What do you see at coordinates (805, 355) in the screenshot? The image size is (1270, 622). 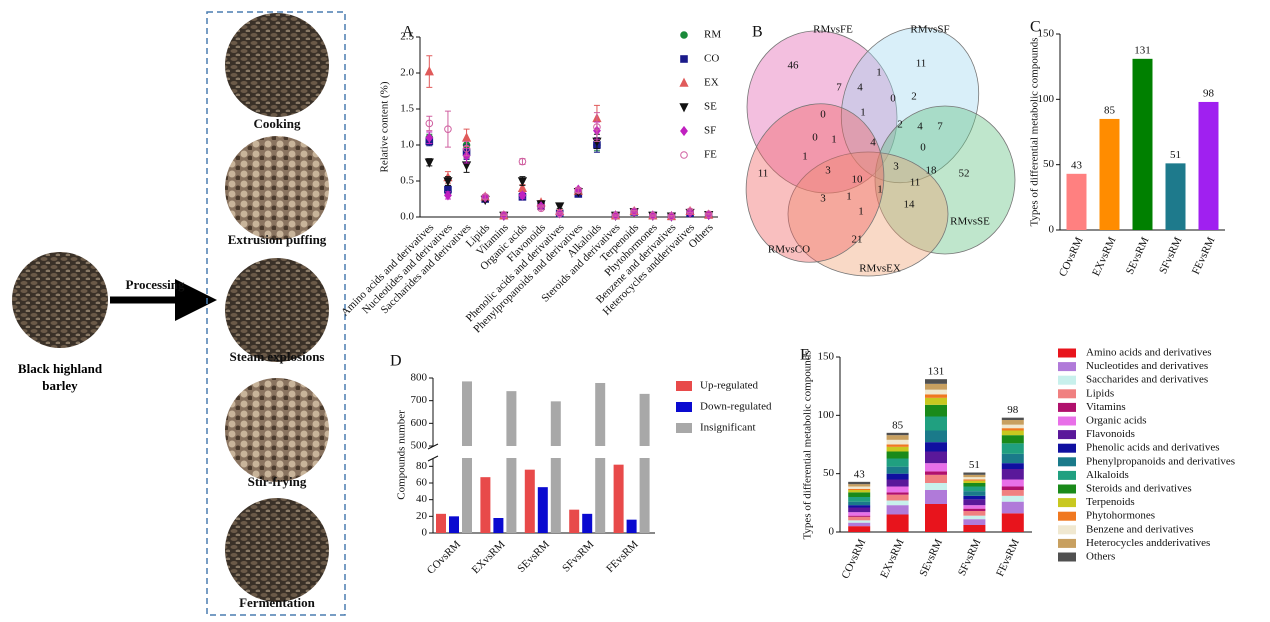 I see `panel-letter: E` at bounding box center [805, 355].